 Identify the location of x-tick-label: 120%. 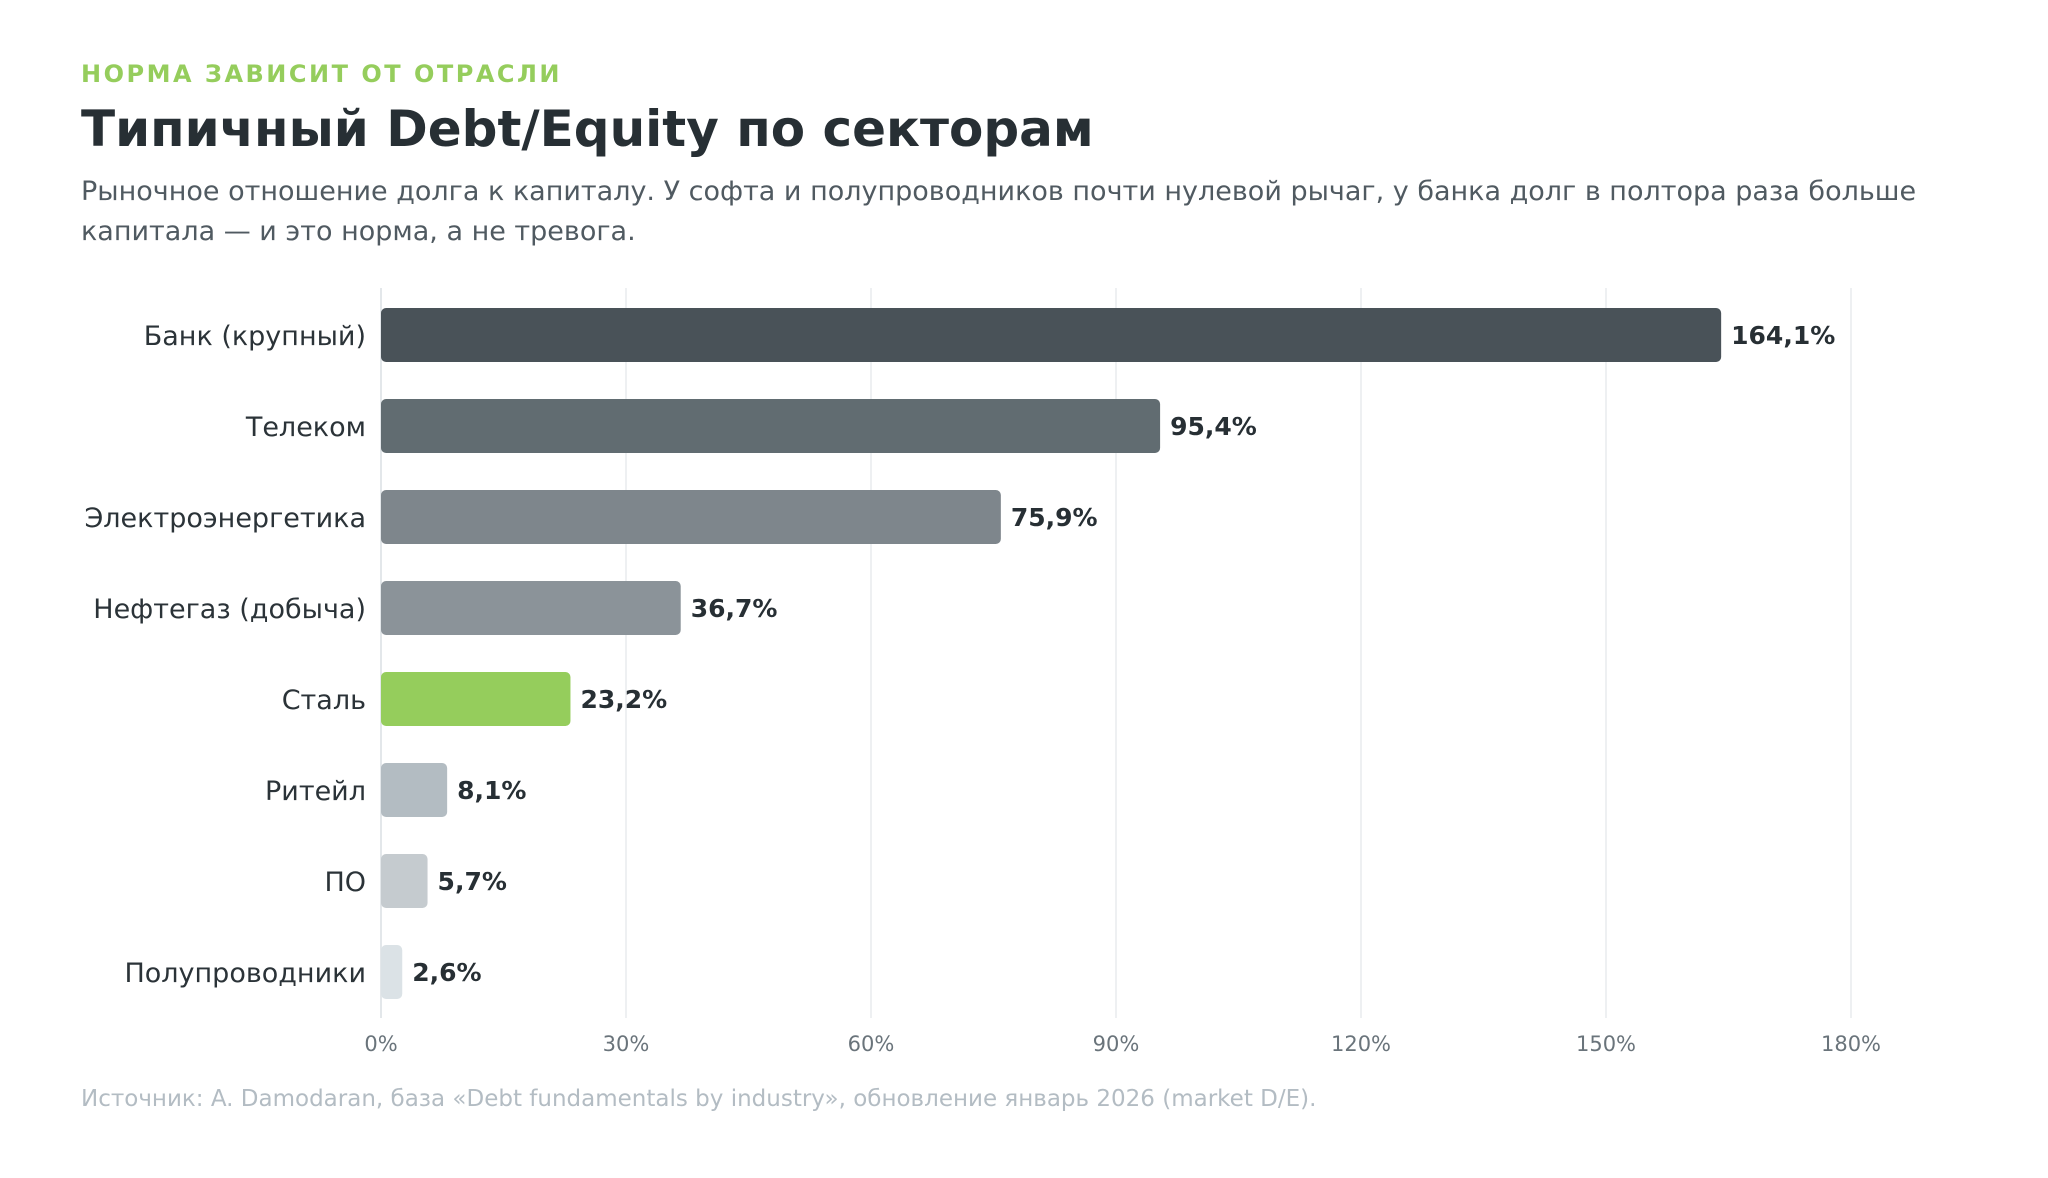
(1361, 1044).